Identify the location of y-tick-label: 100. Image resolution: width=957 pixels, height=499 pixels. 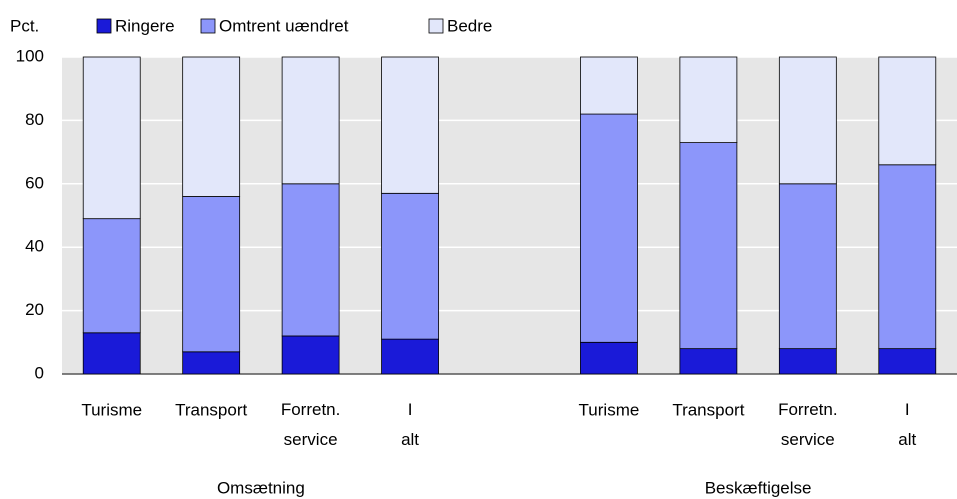
(30, 55).